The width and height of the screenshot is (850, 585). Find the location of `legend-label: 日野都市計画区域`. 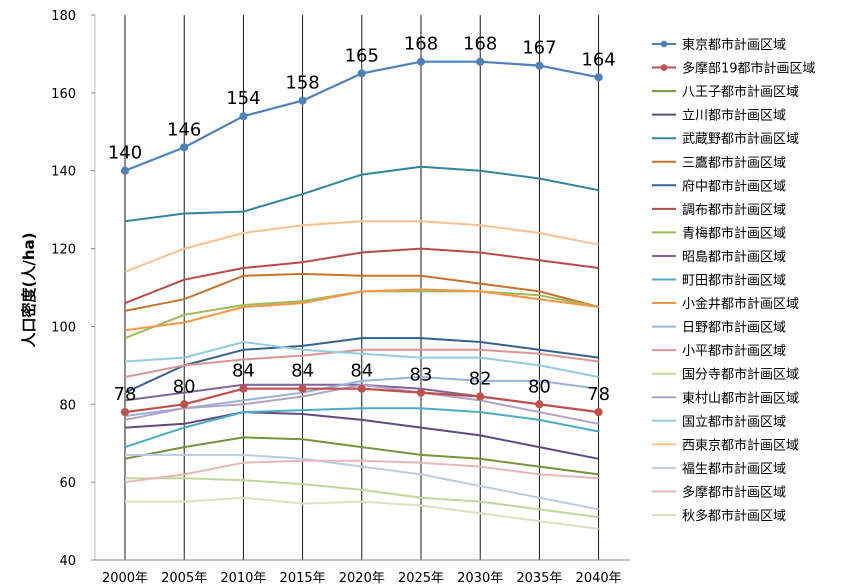

legend-label: 日野都市計画区域 is located at coordinates (734, 328).